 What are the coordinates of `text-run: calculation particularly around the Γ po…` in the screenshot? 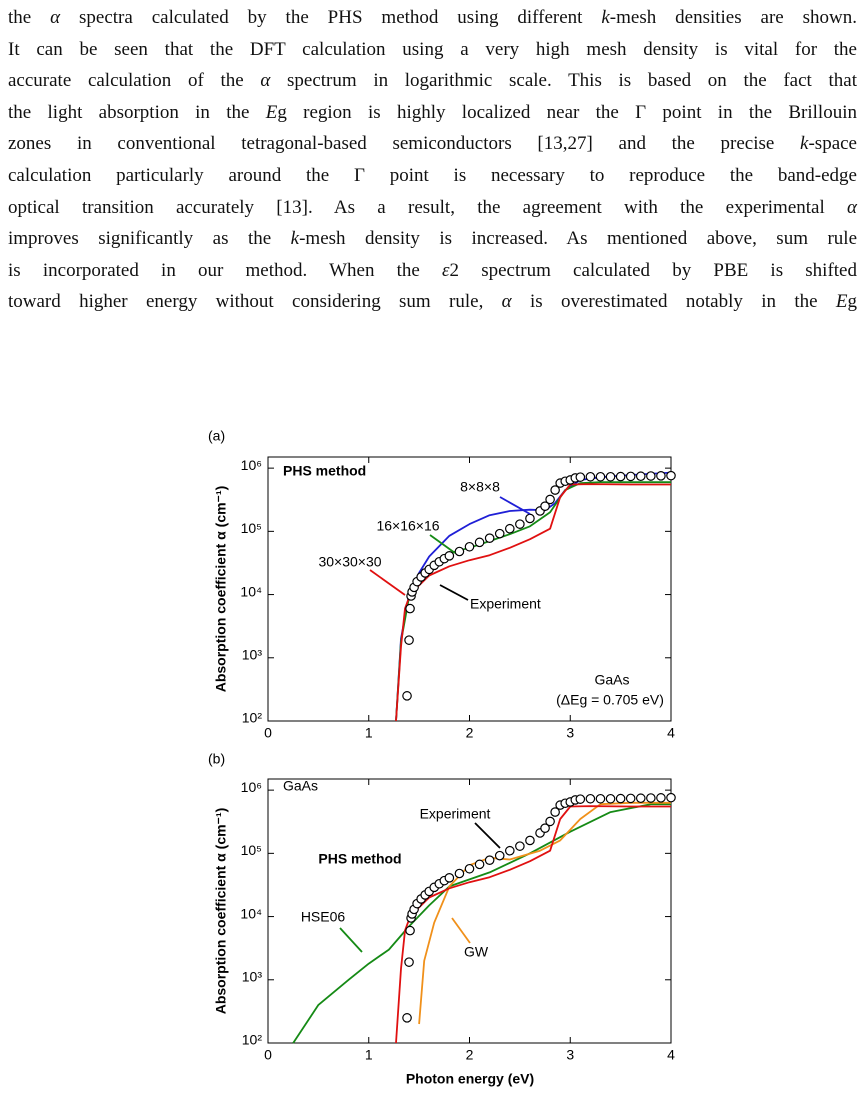 It's located at (432, 175).